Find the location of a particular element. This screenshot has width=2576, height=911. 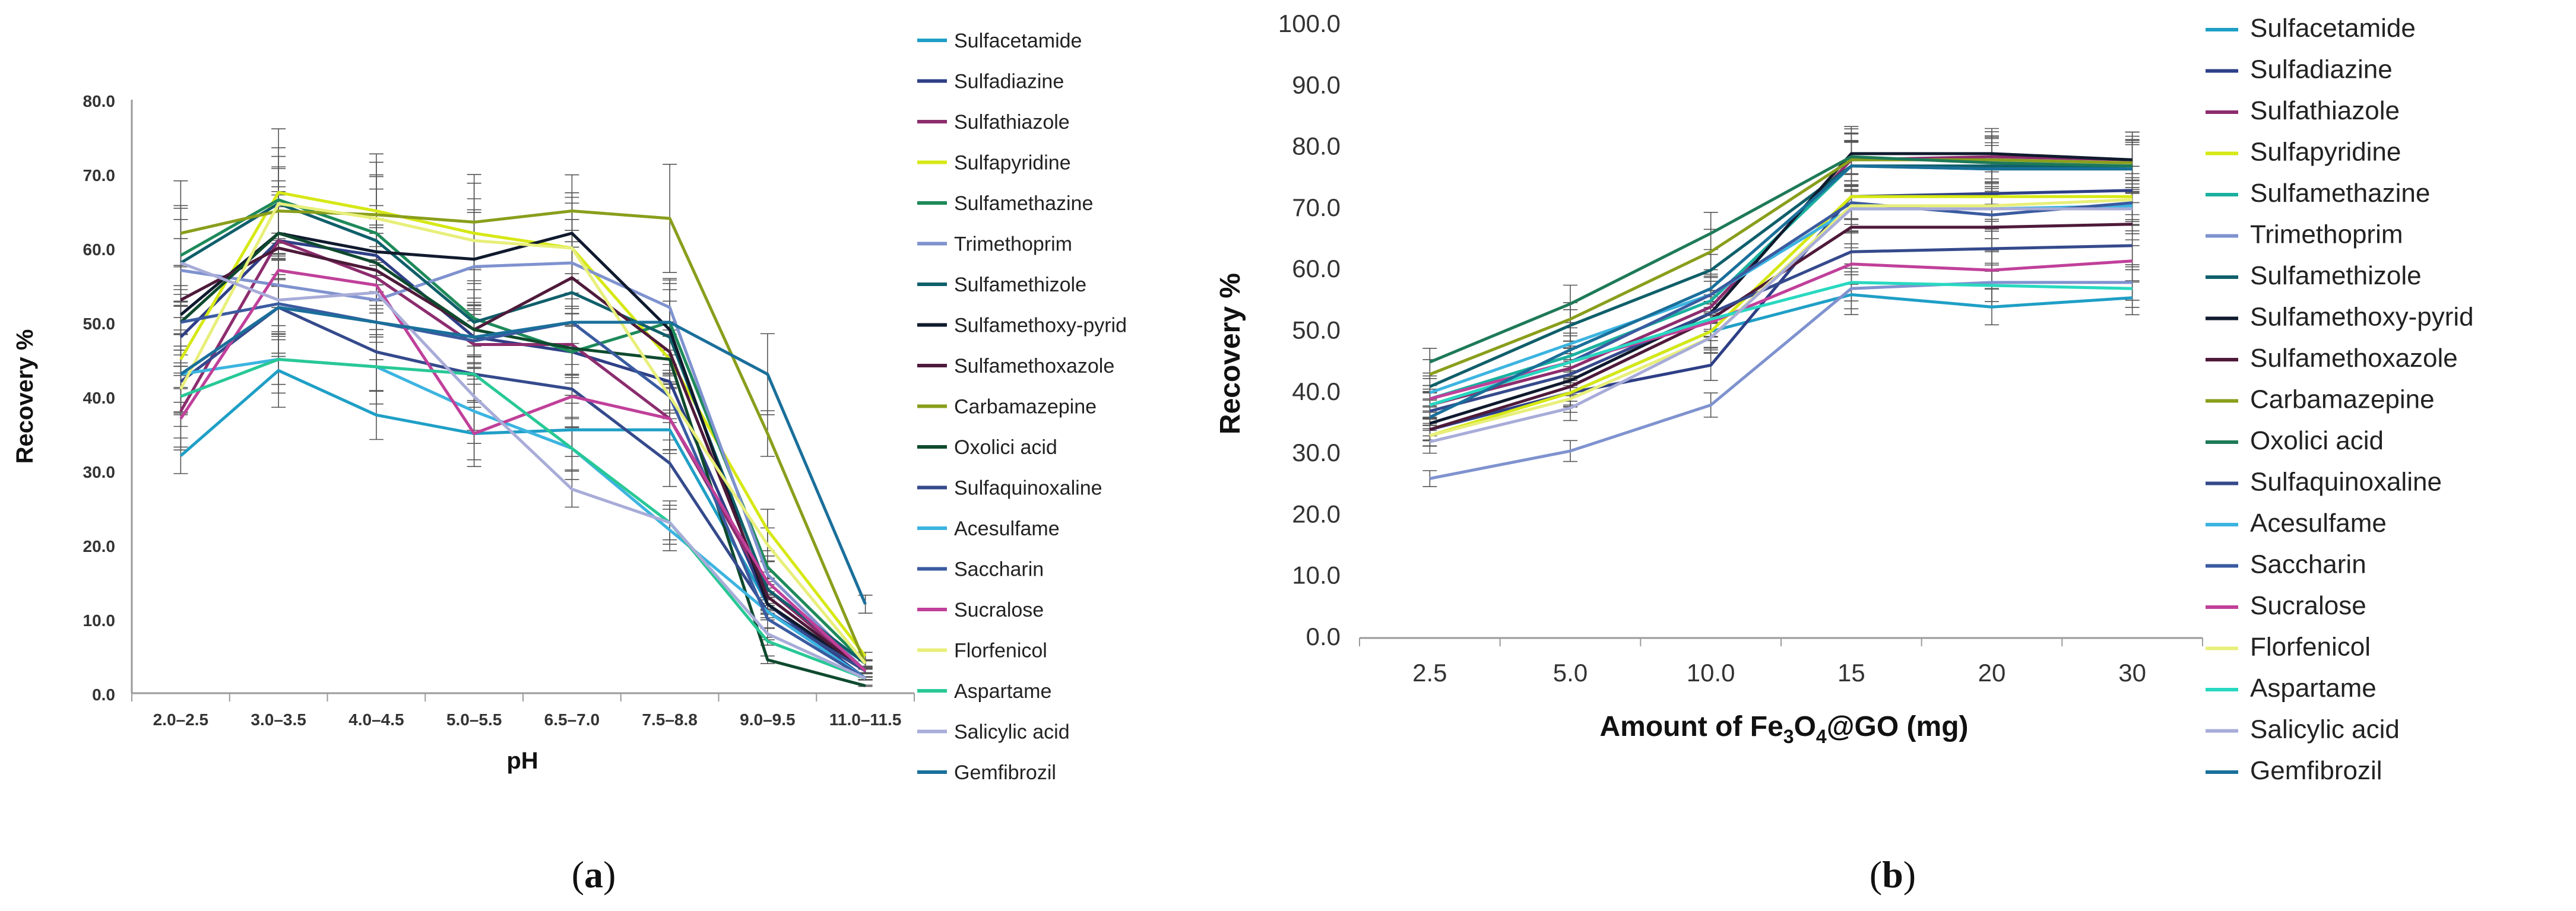

chart-a-x-axis-label: pH is located at coordinates (522, 761).